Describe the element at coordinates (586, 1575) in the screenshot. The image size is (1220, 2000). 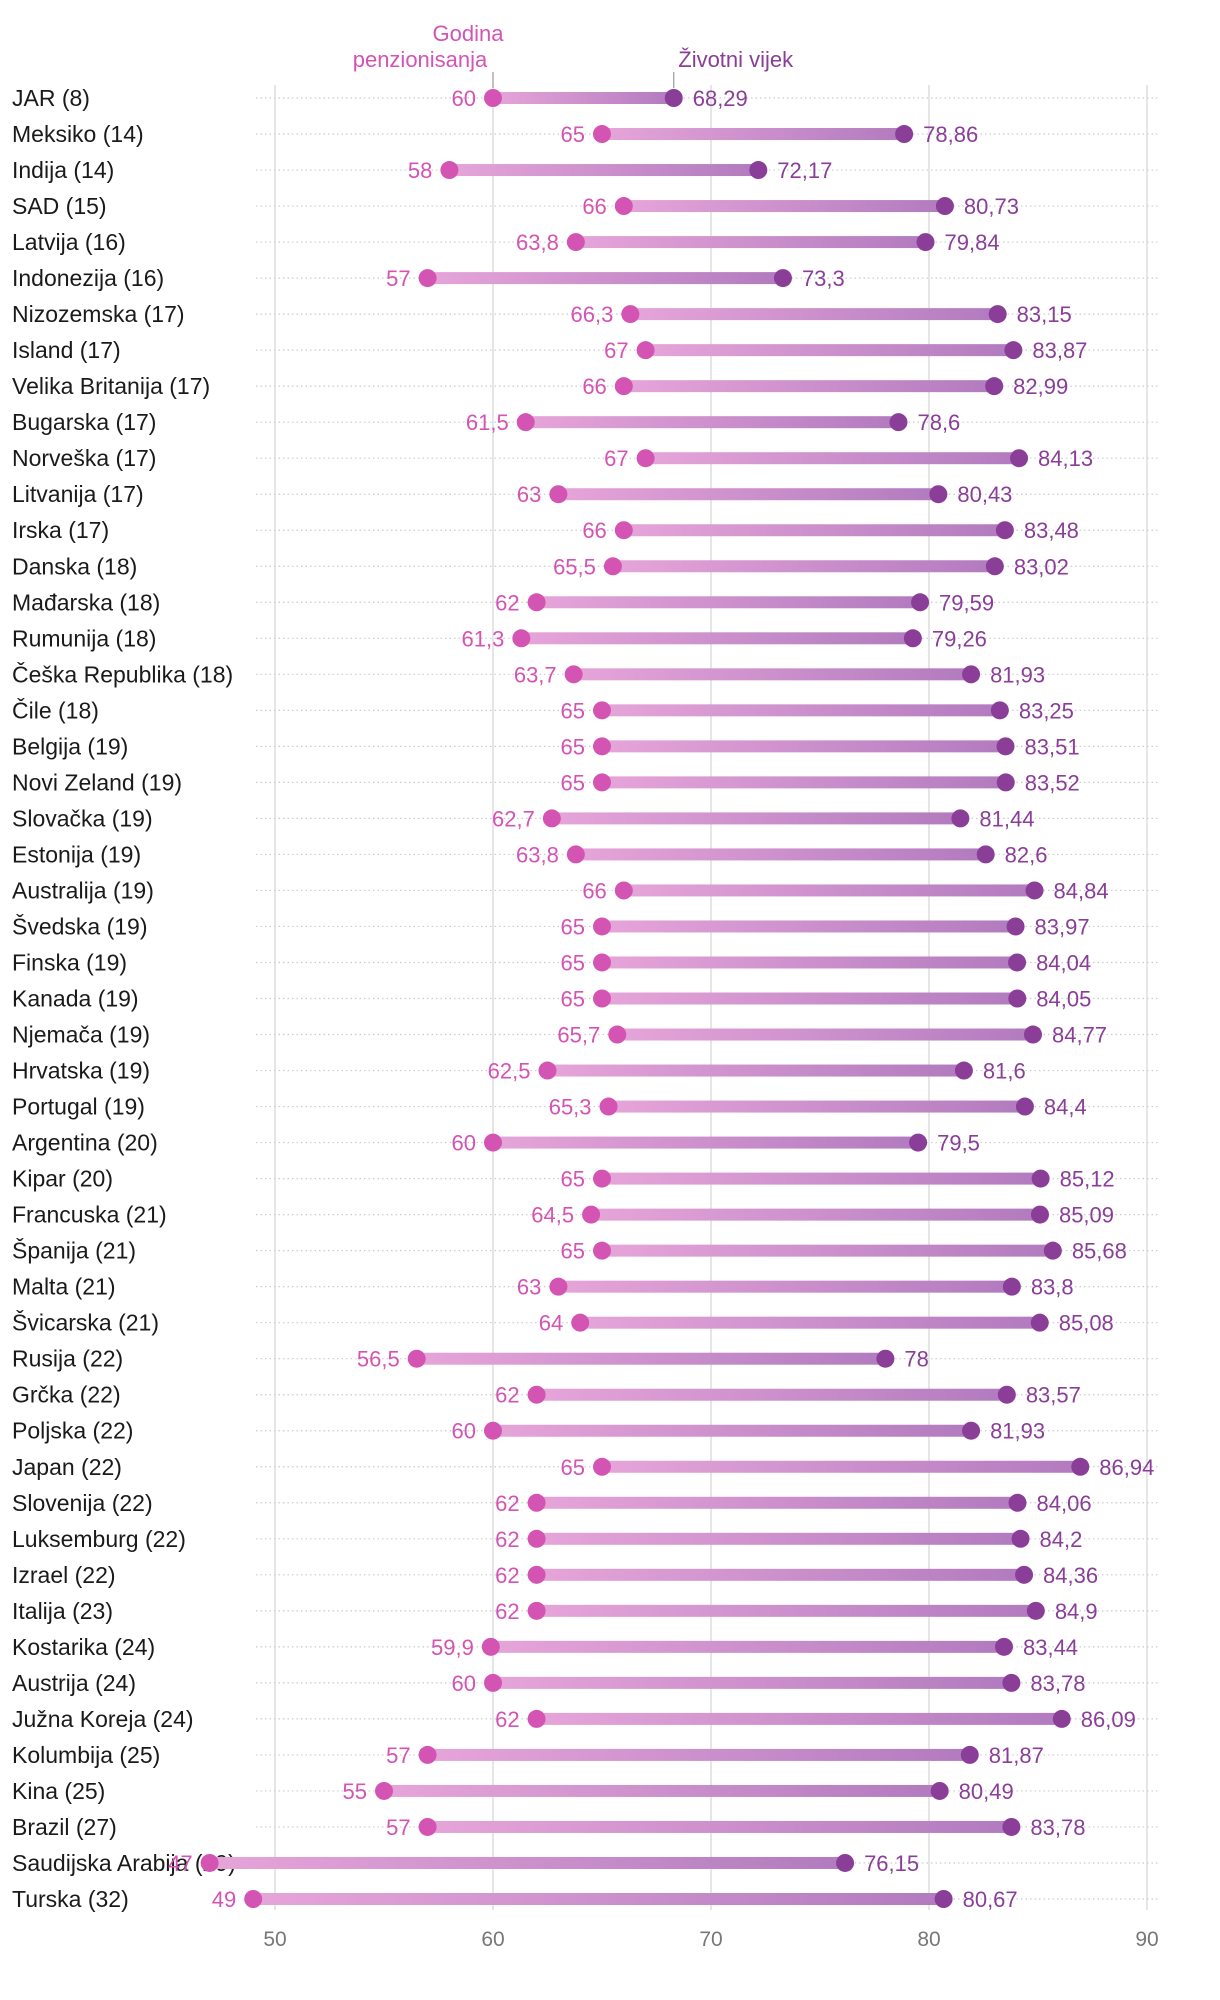
I see `row-41: Izrael (22) 62 84,36` at that location.